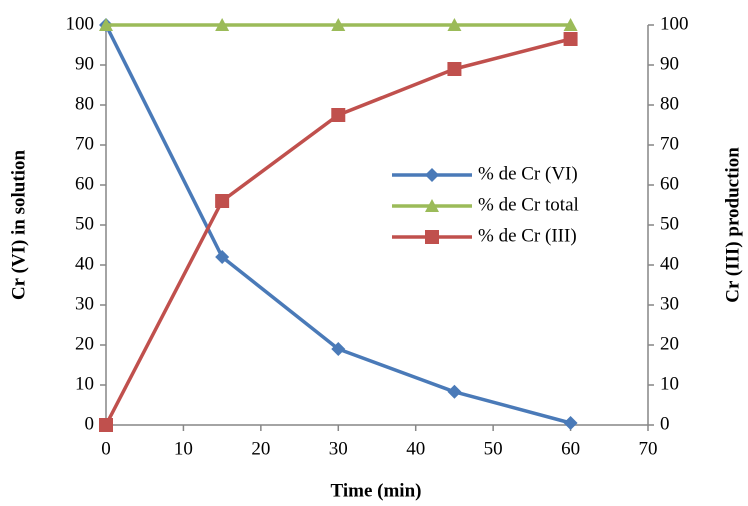 The width and height of the screenshot is (748, 506). I want to click on y2-tick-label: 20, so click(669, 343).